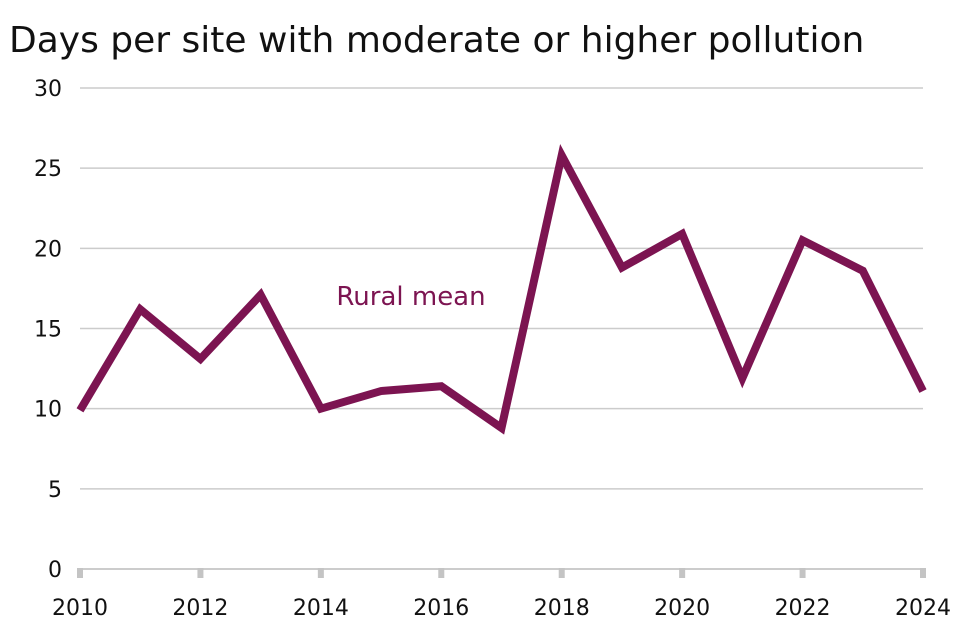  What do you see at coordinates (501, 594) in the screenshot?
I see `x-axis-ticks: 2010 2012 2014 2016 2018 2020 2022 2024` at bounding box center [501, 594].